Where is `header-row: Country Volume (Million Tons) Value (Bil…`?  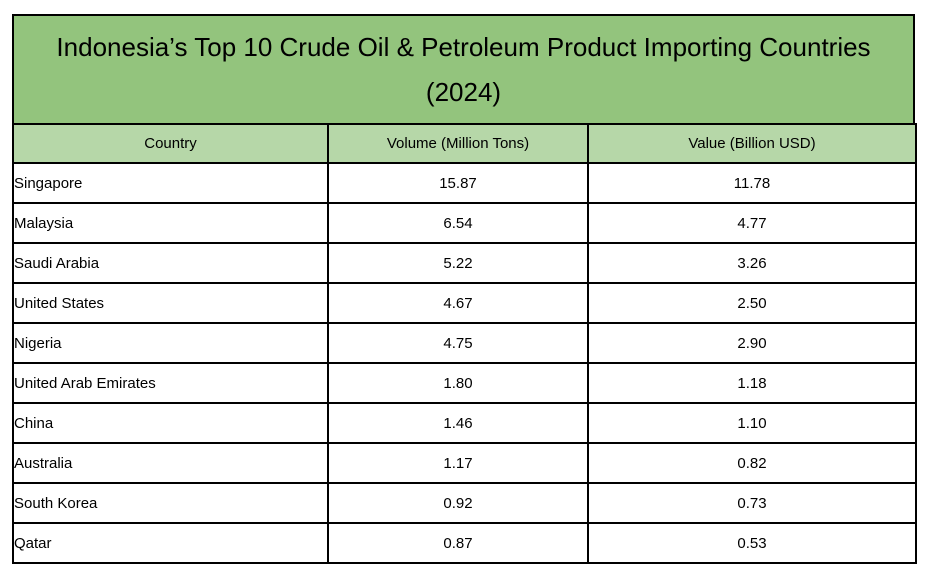
header-row: Country Volume (Million Tons) Value (Bil… is located at coordinates (464, 143).